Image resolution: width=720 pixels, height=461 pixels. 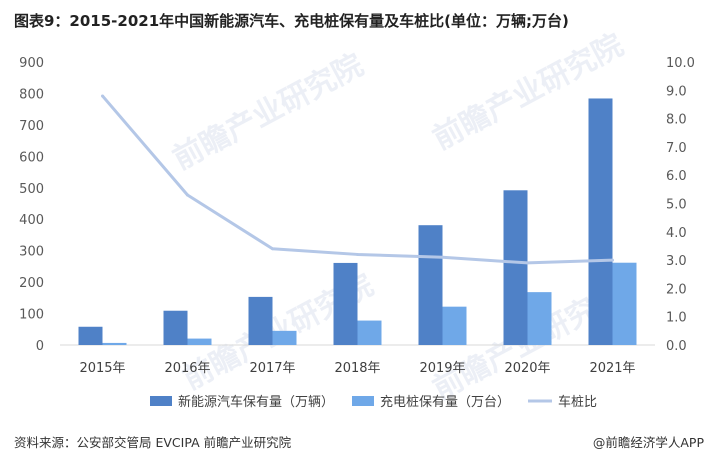 I want to click on legend-label-ratio: 车桩比, so click(x=577, y=402).